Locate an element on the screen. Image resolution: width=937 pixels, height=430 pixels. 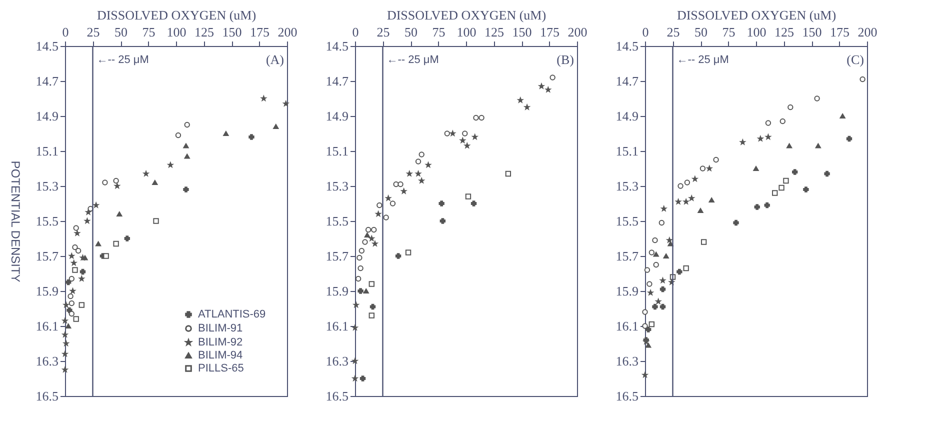
x-tick-label: 200 is located at coordinates (578, 32).